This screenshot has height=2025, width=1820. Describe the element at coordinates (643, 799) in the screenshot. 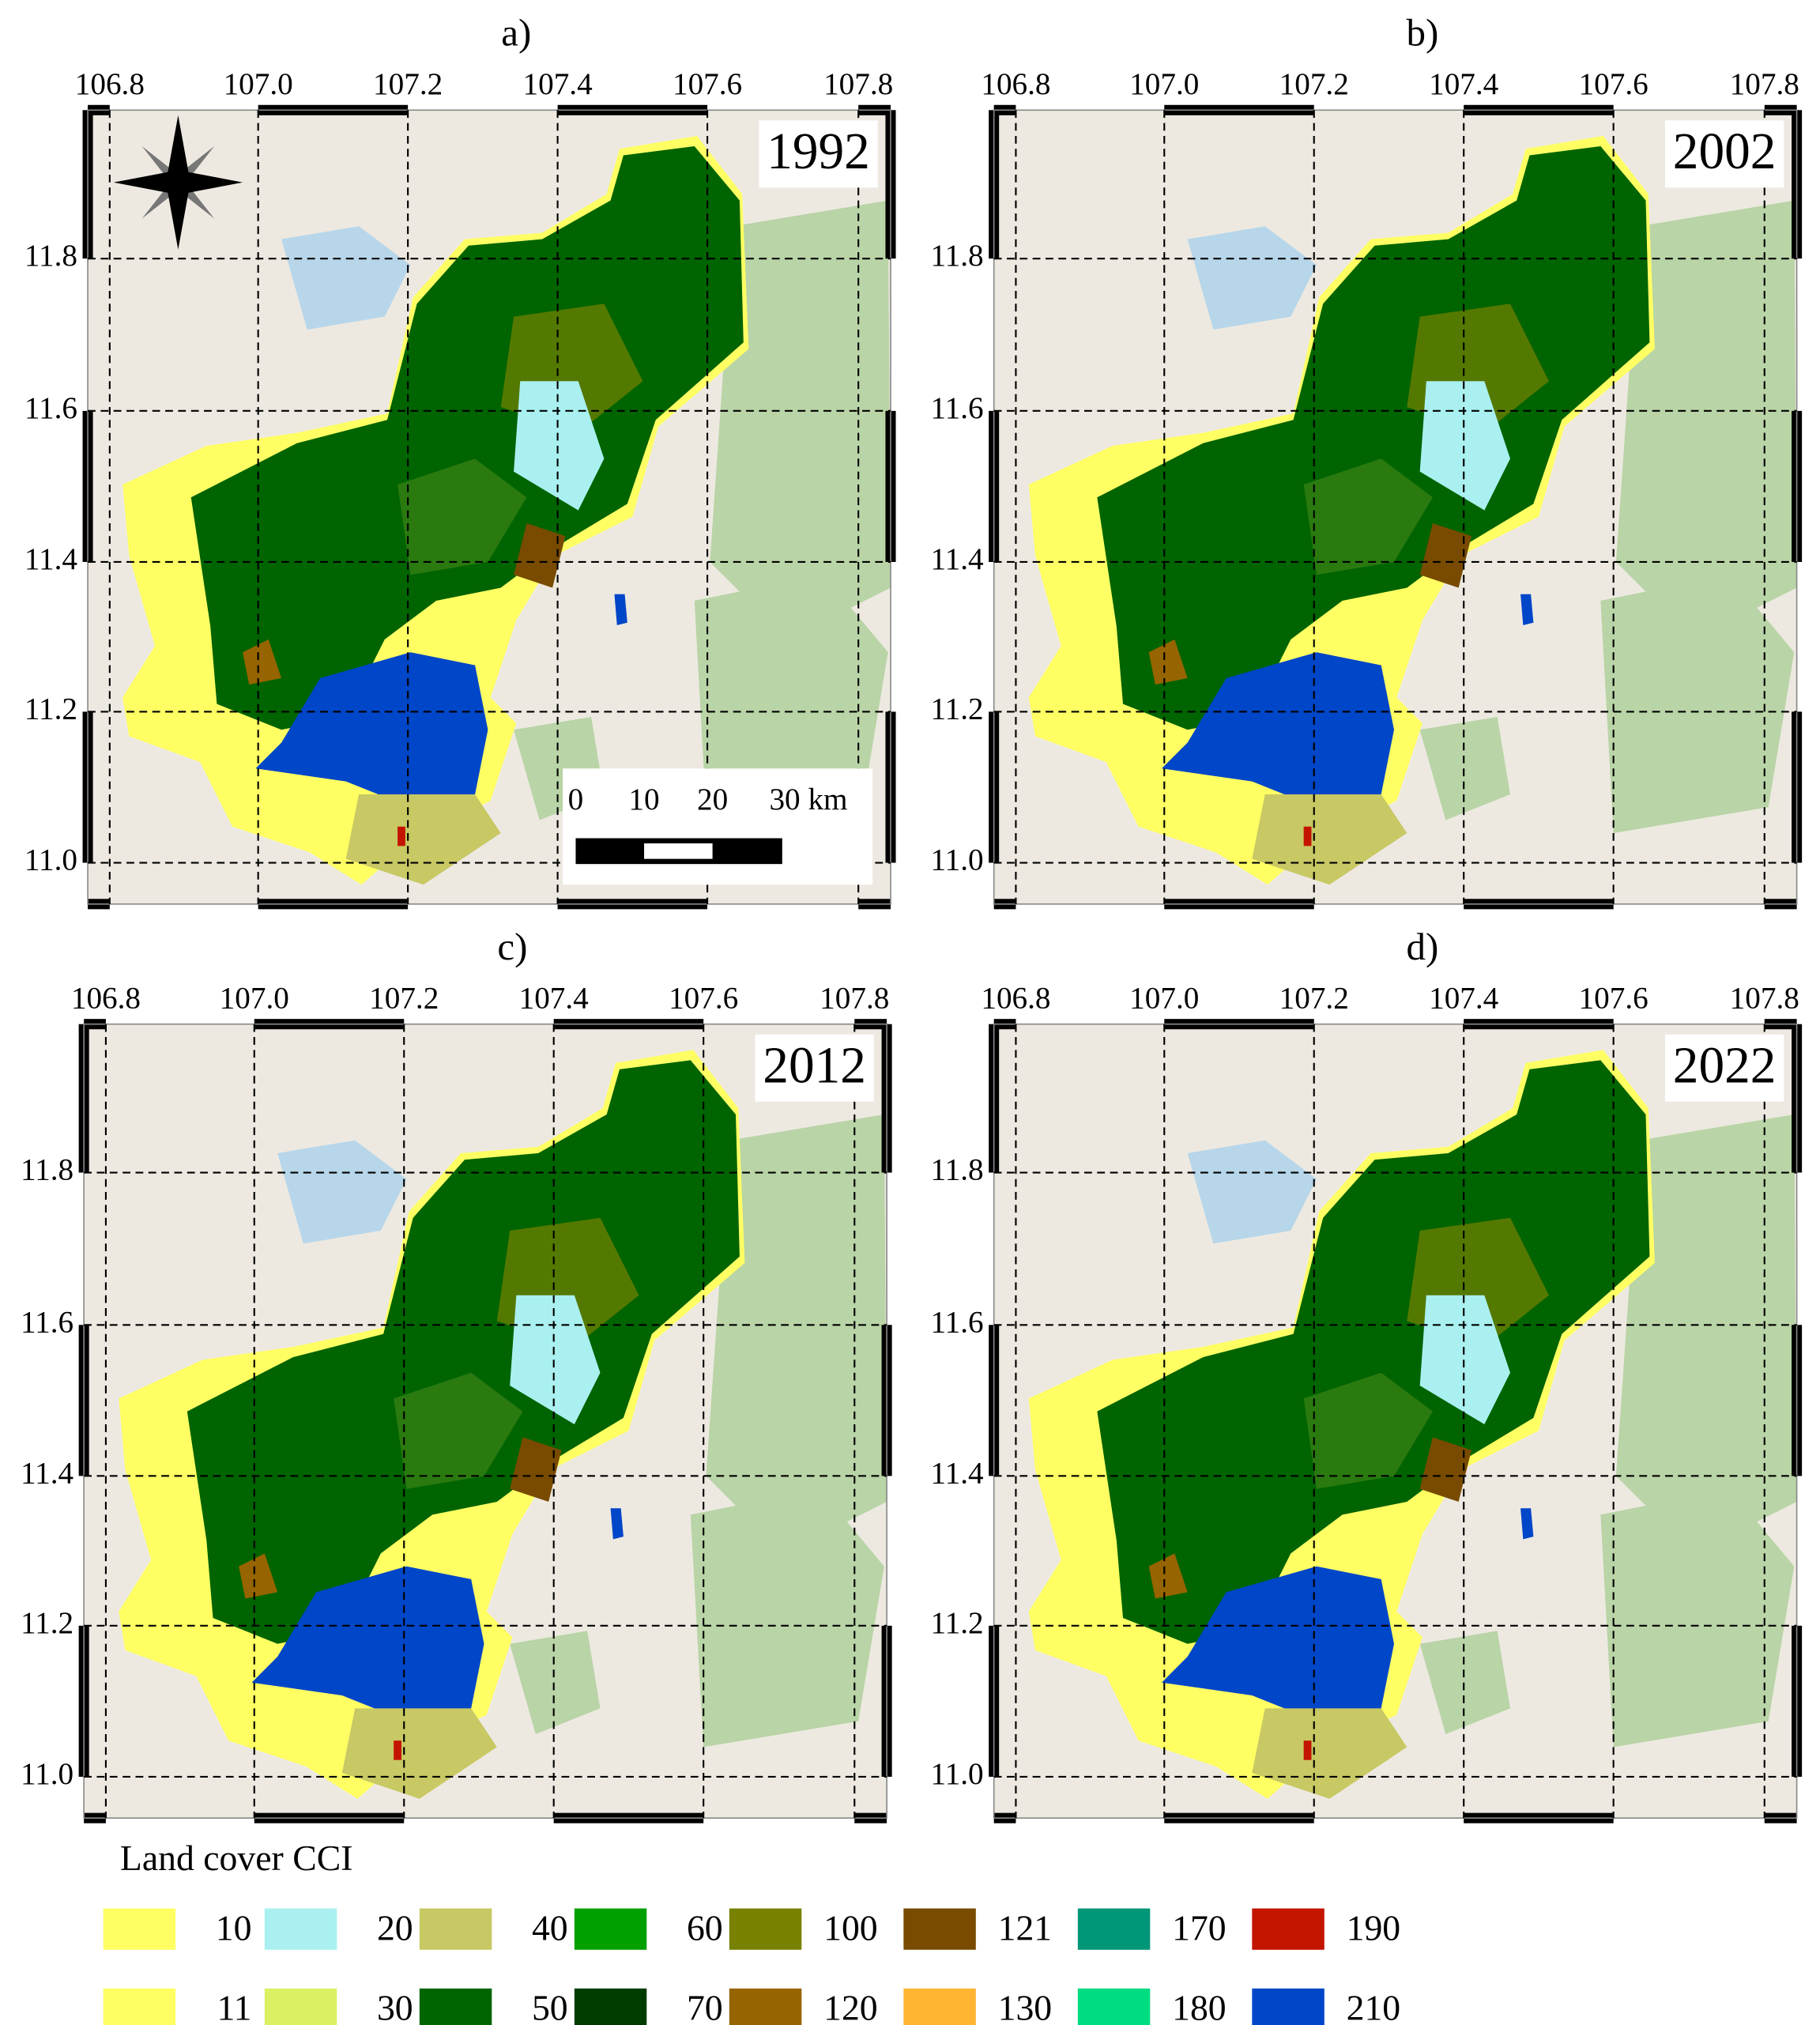

I see `scale-label: 10` at that location.